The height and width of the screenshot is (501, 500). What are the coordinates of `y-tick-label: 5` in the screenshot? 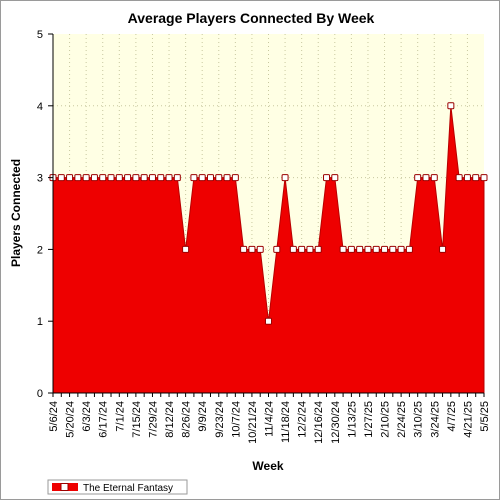 It's located at (40, 35).